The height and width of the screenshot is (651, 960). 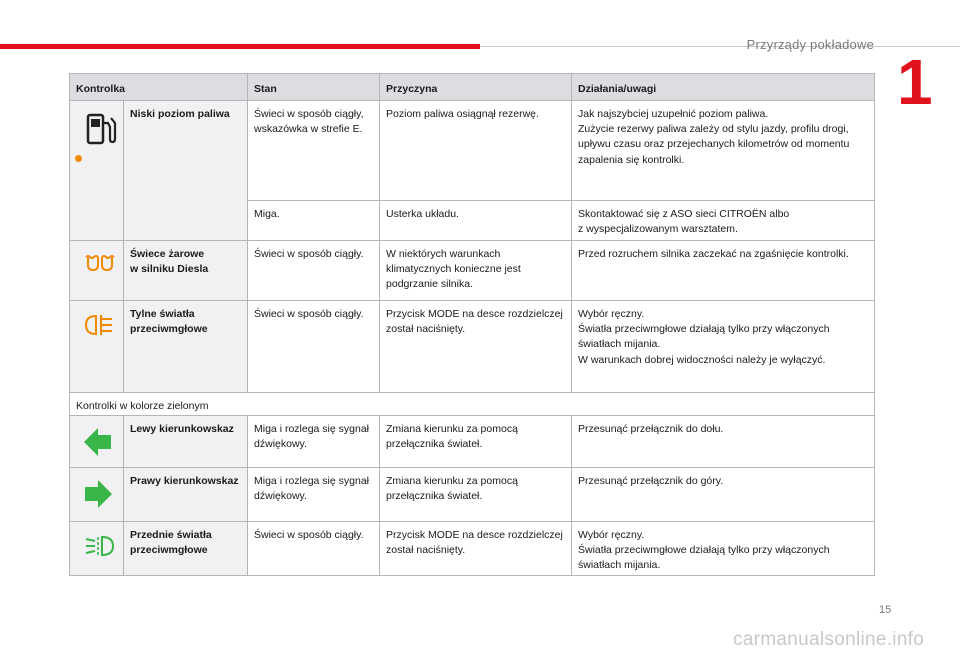 I want to click on watermark: carmanualsonline.info, so click(x=829, y=639).